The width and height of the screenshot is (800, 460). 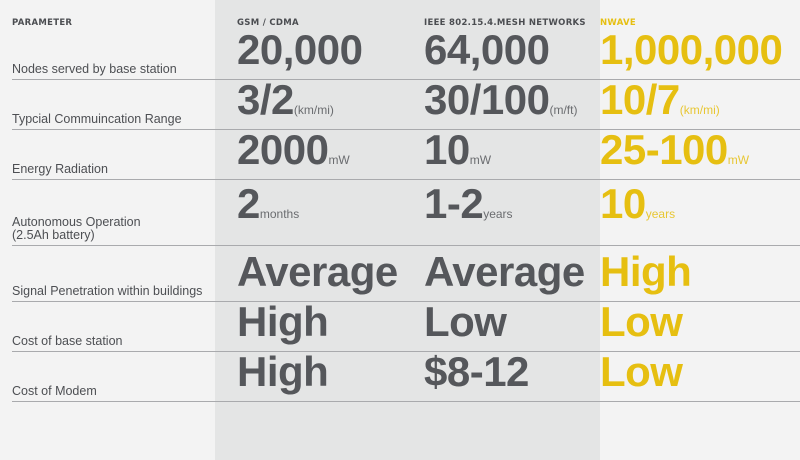 I want to click on row-label: Nodes served by base station, so click(x=94, y=69).